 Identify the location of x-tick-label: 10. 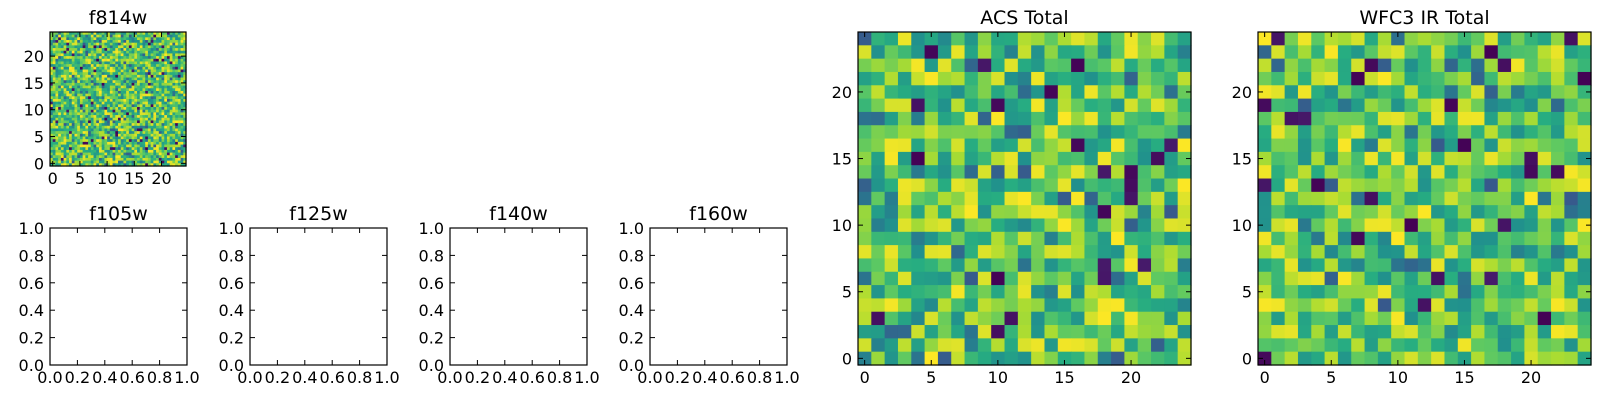
(998, 377).